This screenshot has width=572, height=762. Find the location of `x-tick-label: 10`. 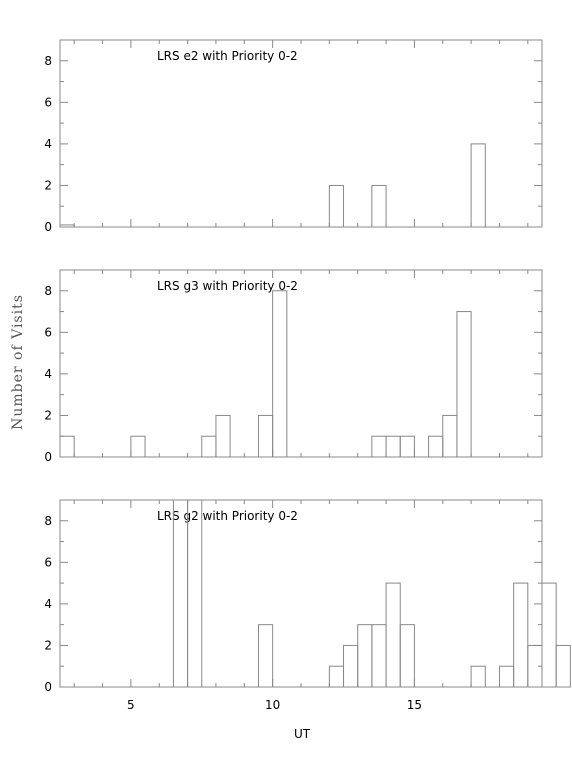

x-tick-label: 10 is located at coordinates (272, 705).